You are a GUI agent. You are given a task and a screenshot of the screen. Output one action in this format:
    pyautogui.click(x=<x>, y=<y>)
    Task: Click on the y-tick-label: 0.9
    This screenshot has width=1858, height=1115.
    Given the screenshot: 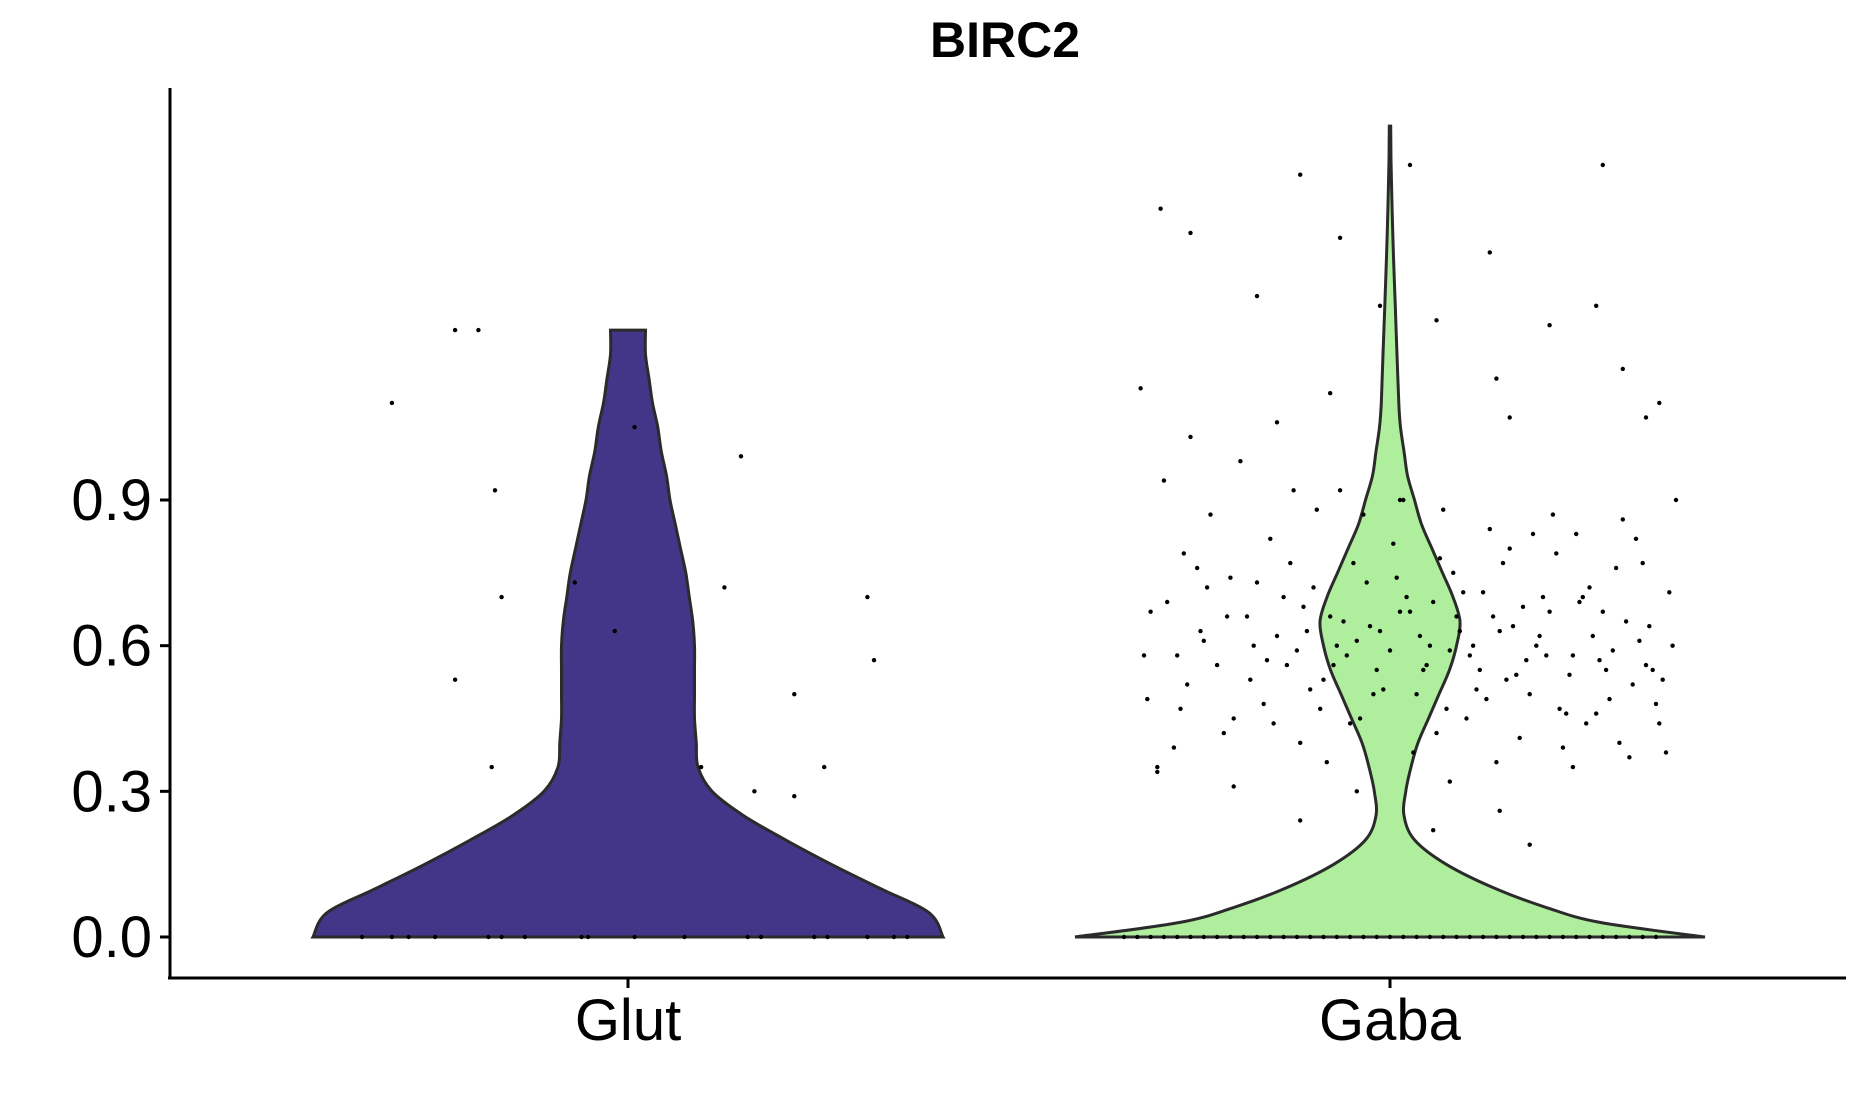 What is the action you would take?
    pyautogui.click(x=111, y=500)
    